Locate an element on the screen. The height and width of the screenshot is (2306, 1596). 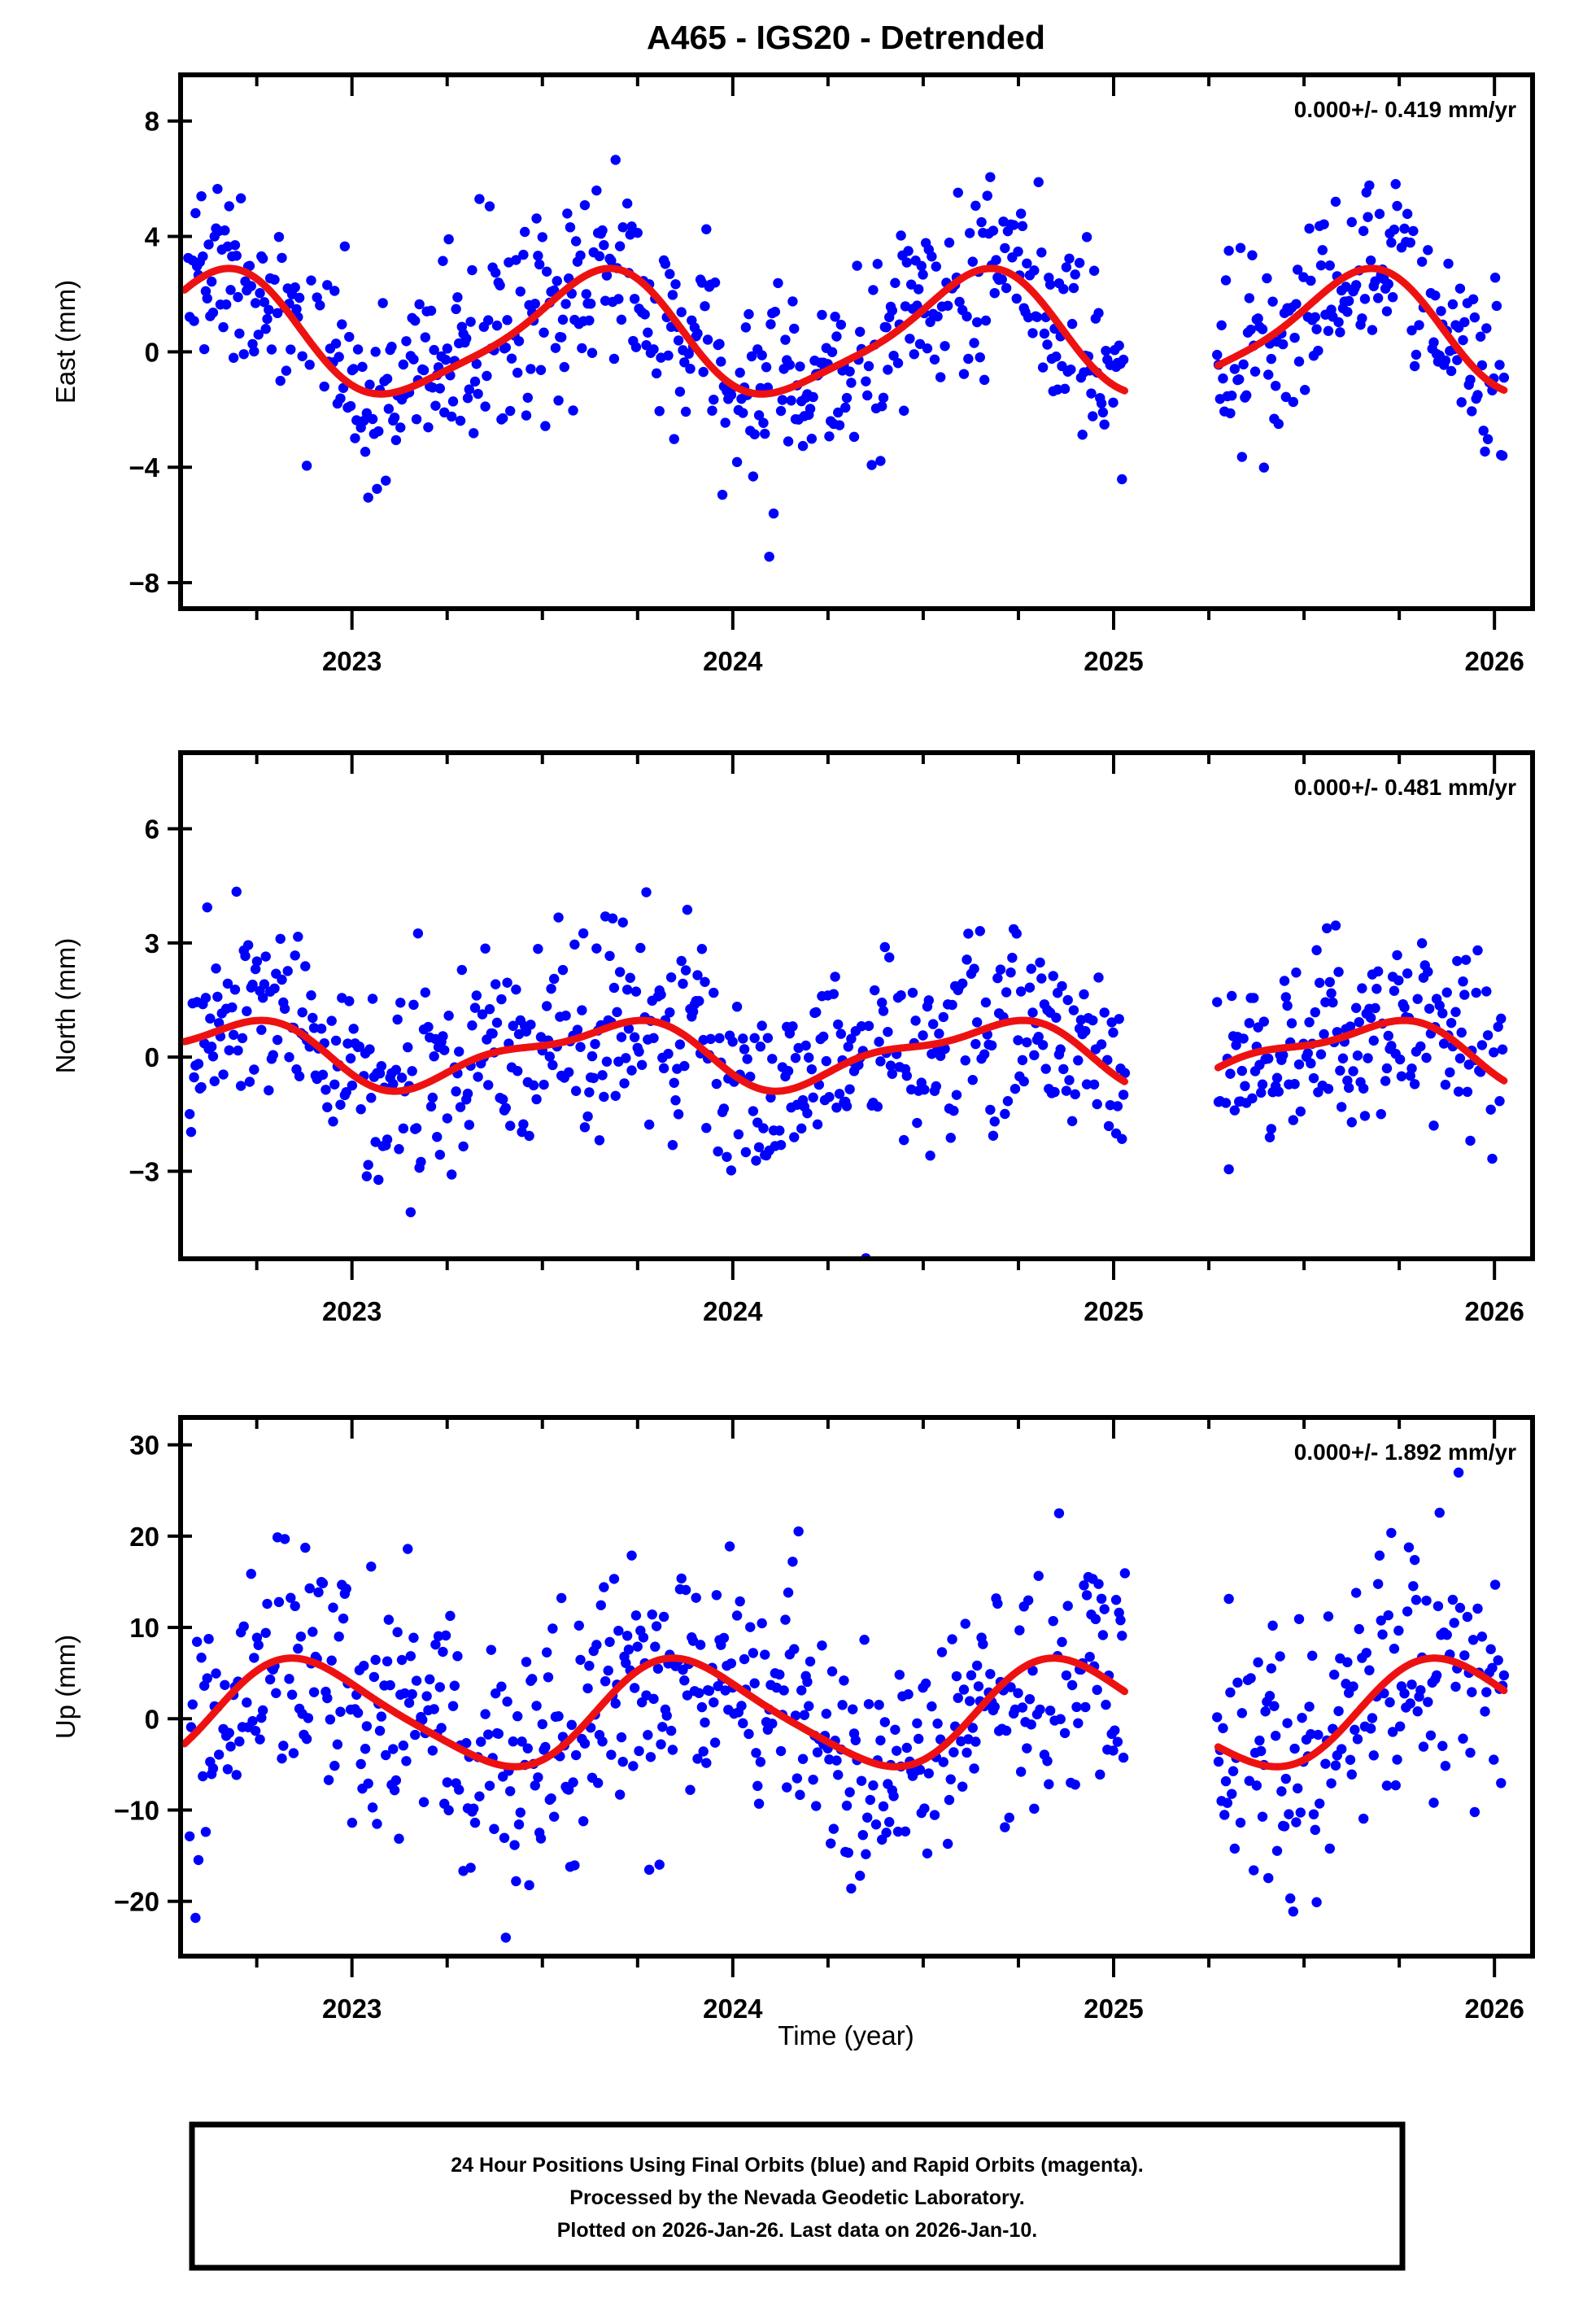
y-tick-label-up: −20 is located at coordinates (136, 1902).